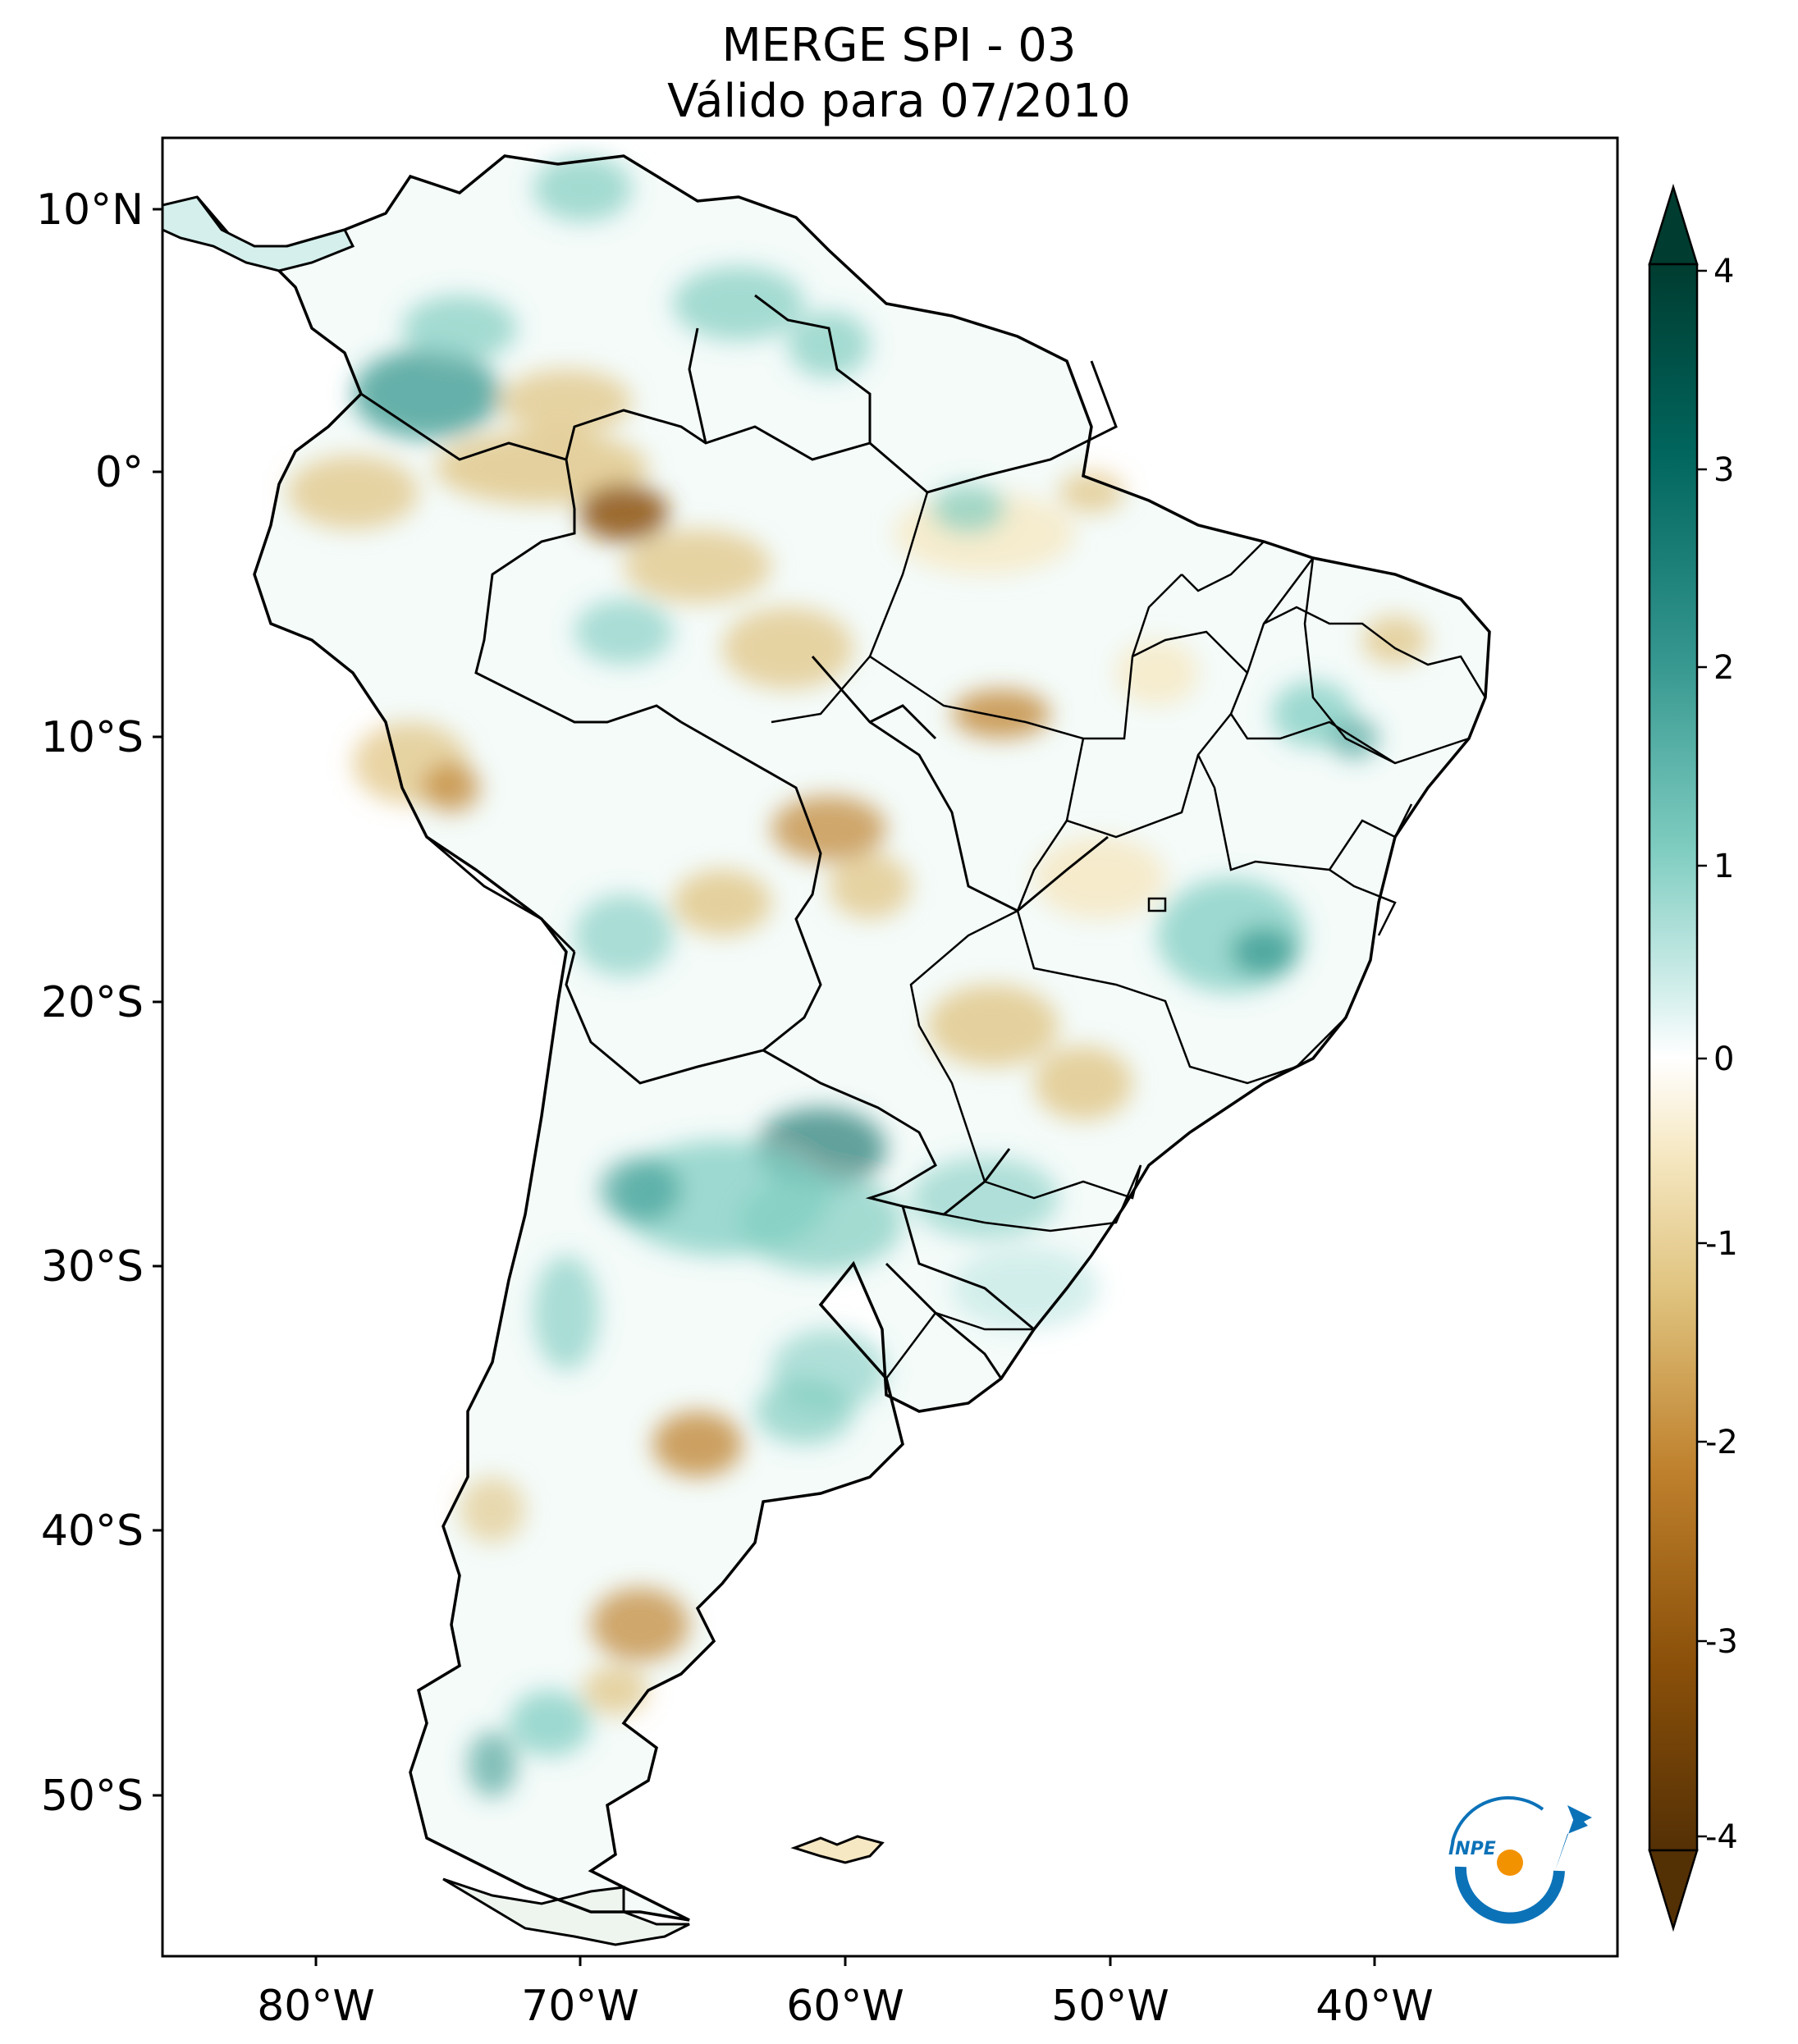 The width and height of the screenshot is (1798, 2044). What do you see at coordinates (1723, 271) in the screenshot?
I see `colorbar-label: 4` at bounding box center [1723, 271].